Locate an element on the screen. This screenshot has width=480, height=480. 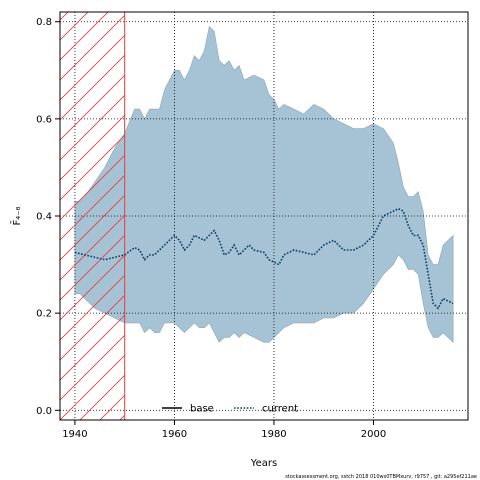
hatched-region is located at coordinates (93, 216).